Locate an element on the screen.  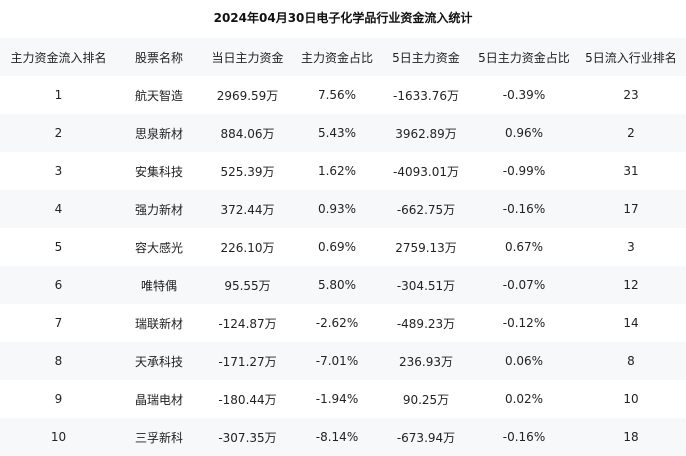
table-row: 9 晶瑞电材 -180.44万 -1.94% 90.25万 0.02% 10 is located at coordinates (343, 399).